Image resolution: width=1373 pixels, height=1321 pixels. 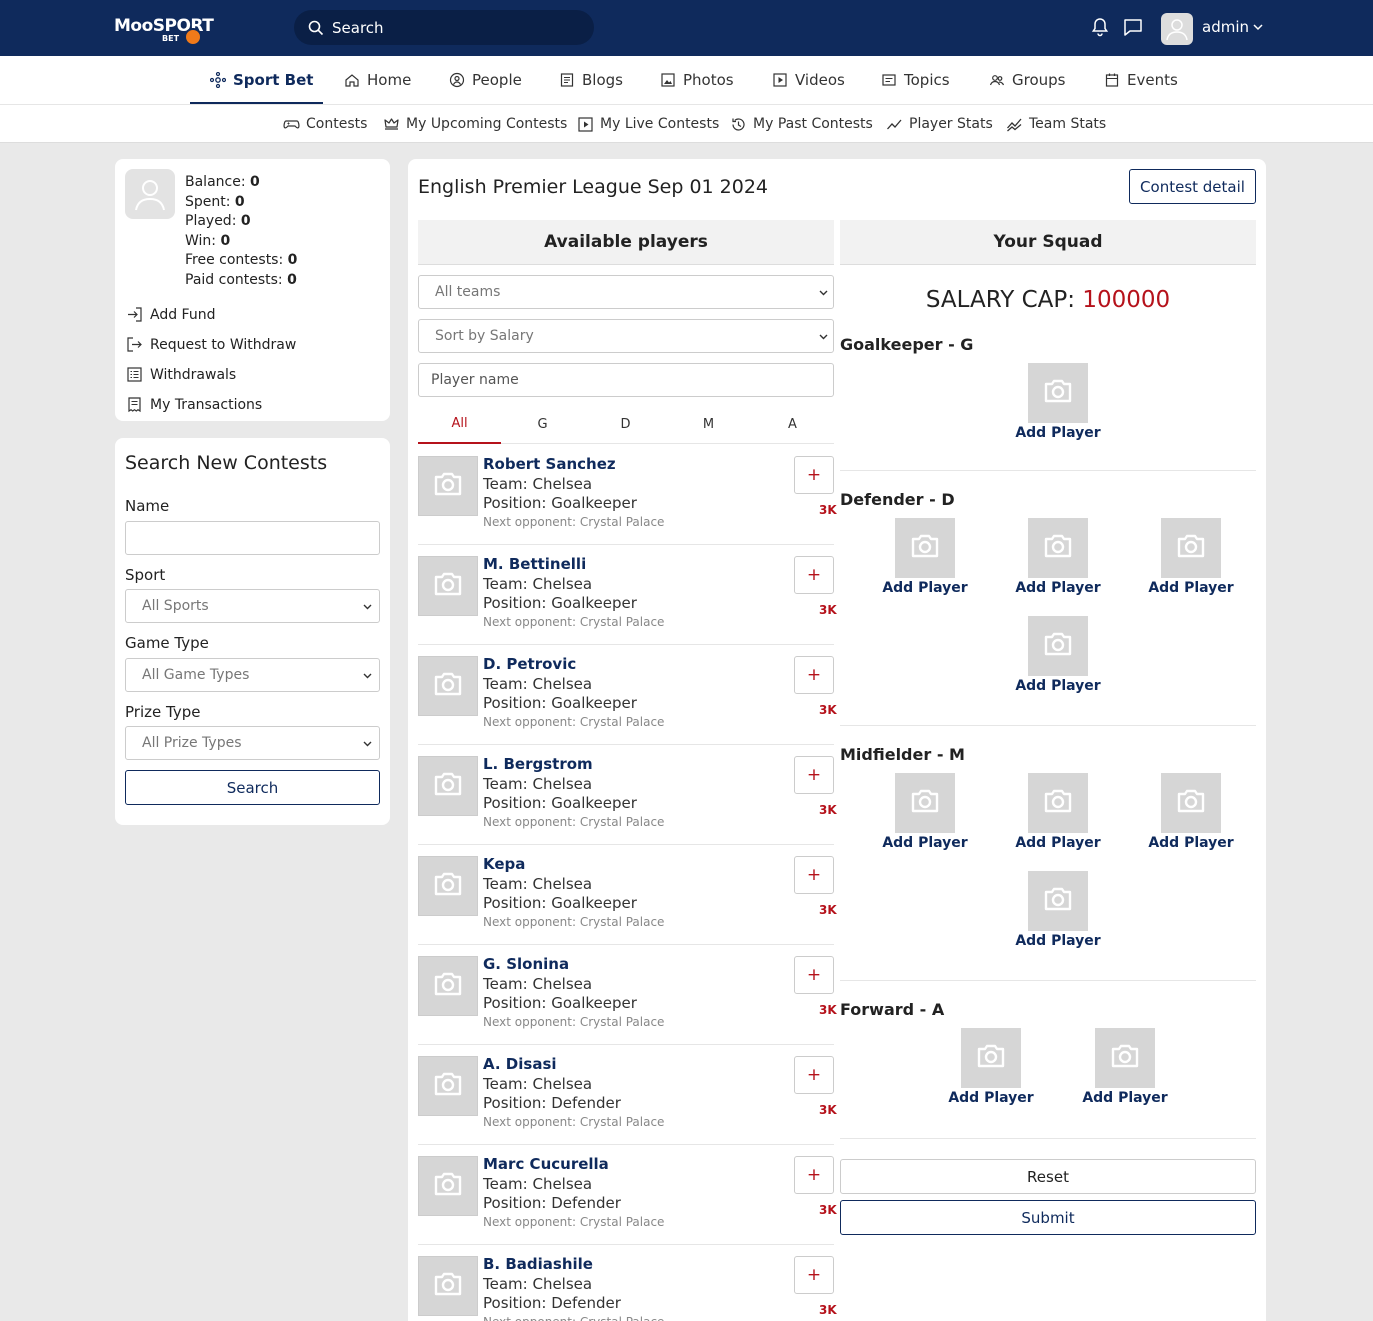 I want to click on list-icon, so click(x=134, y=374).